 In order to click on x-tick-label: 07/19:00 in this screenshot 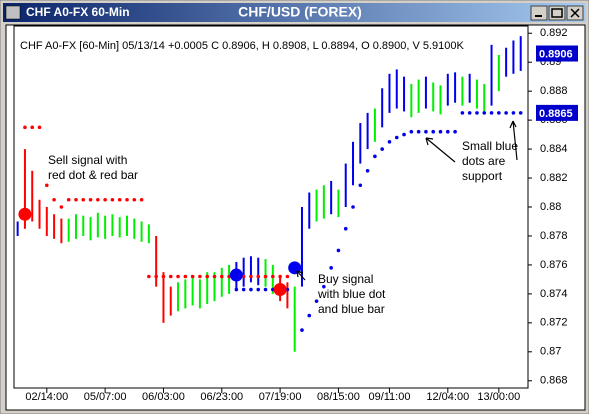, I will do `click(280, 397)`.